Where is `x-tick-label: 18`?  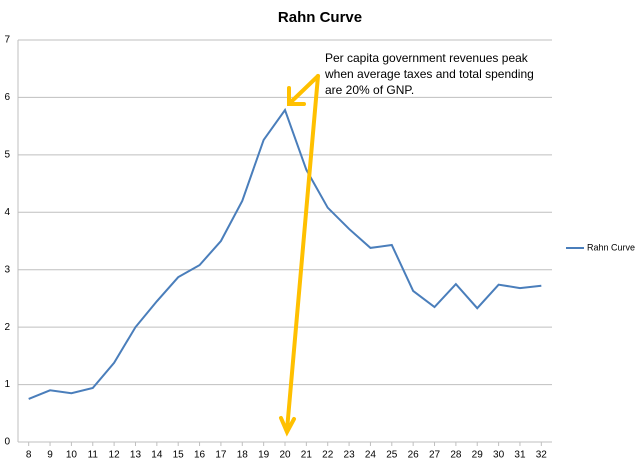 x-tick-label: 18 is located at coordinates (243, 455).